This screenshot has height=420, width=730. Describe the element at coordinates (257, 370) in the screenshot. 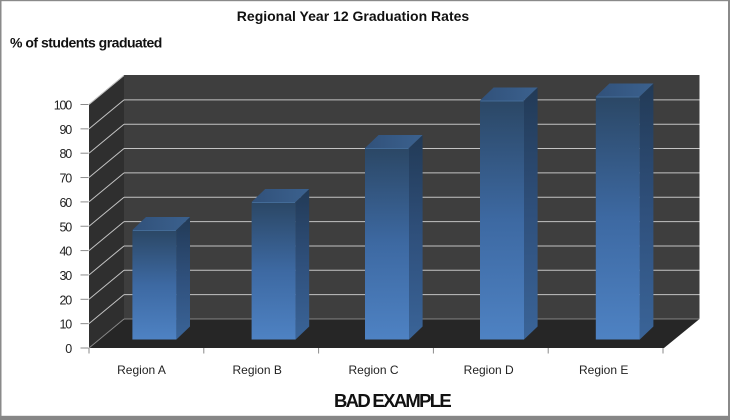

I see `svg-text: Region B` at that location.